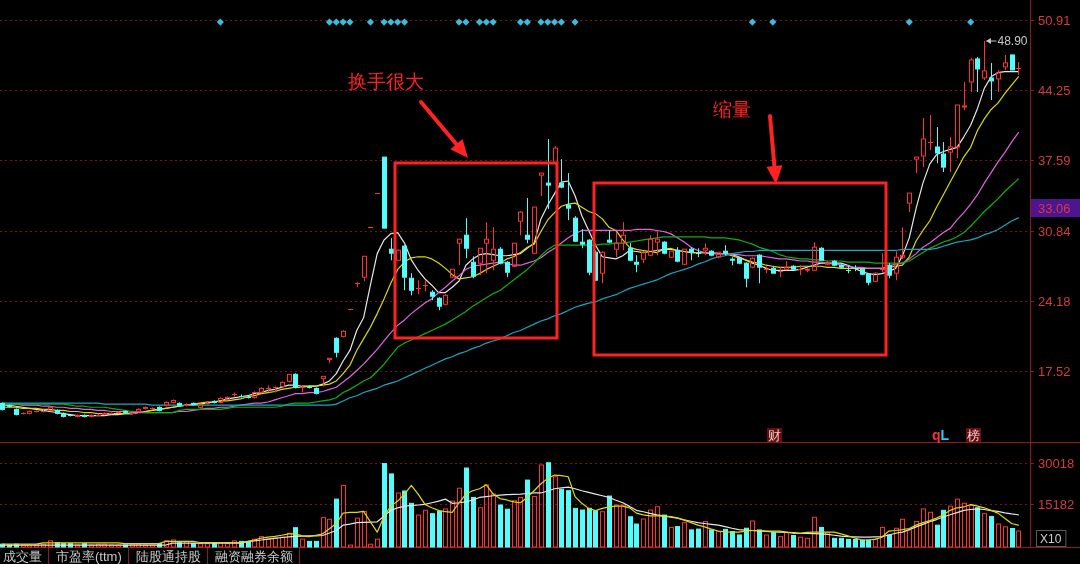  What do you see at coordinates (171, 555) in the screenshot?
I see `annotation: 陆股通持股` at bounding box center [171, 555].